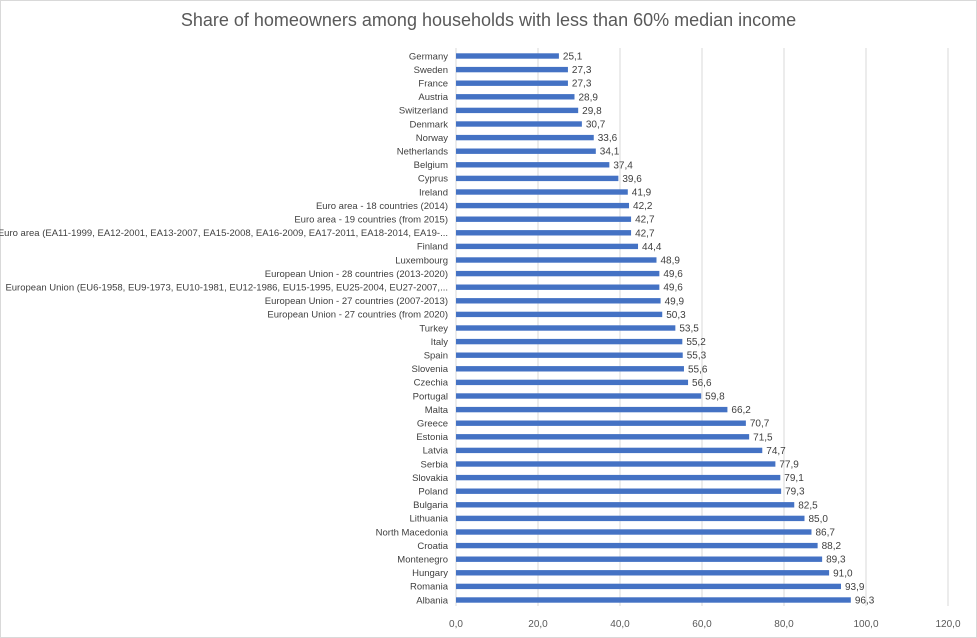 This screenshot has width=977, height=638. I want to click on data-label: 29,8, so click(592, 111).